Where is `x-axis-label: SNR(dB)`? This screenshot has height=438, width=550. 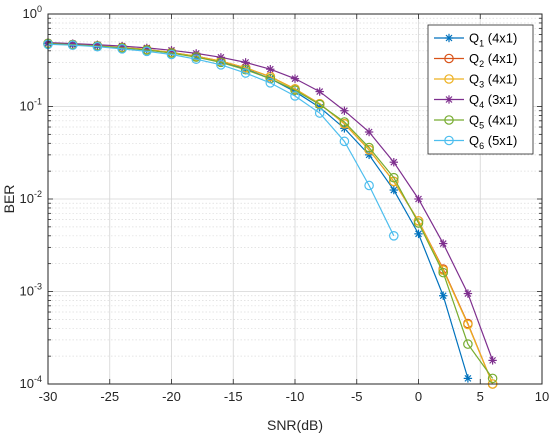 x-axis-label: SNR(dB) is located at coordinates (295, 425).